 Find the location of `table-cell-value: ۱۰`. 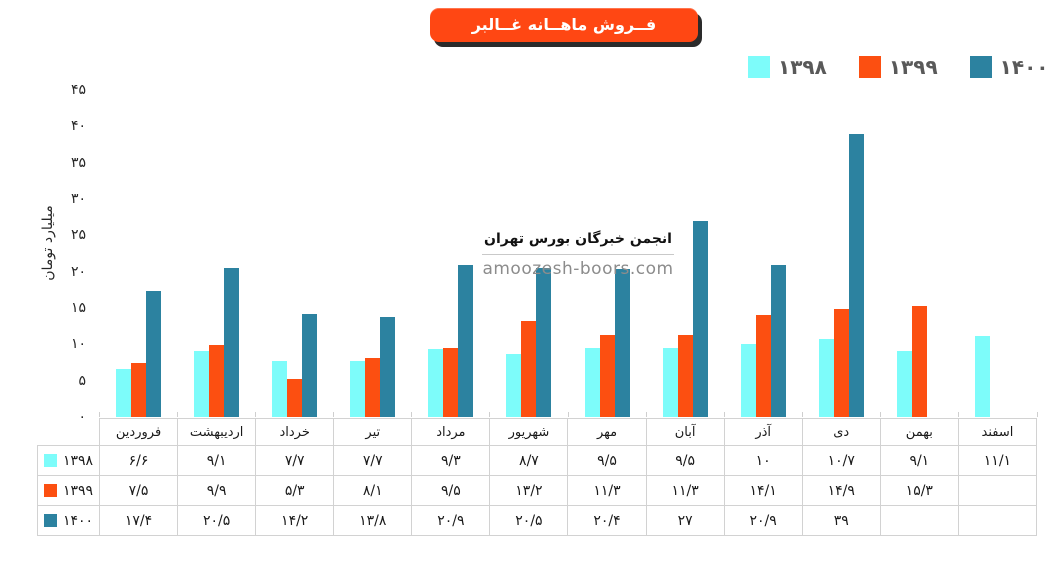

table-cell-value: ۱۰ is located at coordinates (763, 460).